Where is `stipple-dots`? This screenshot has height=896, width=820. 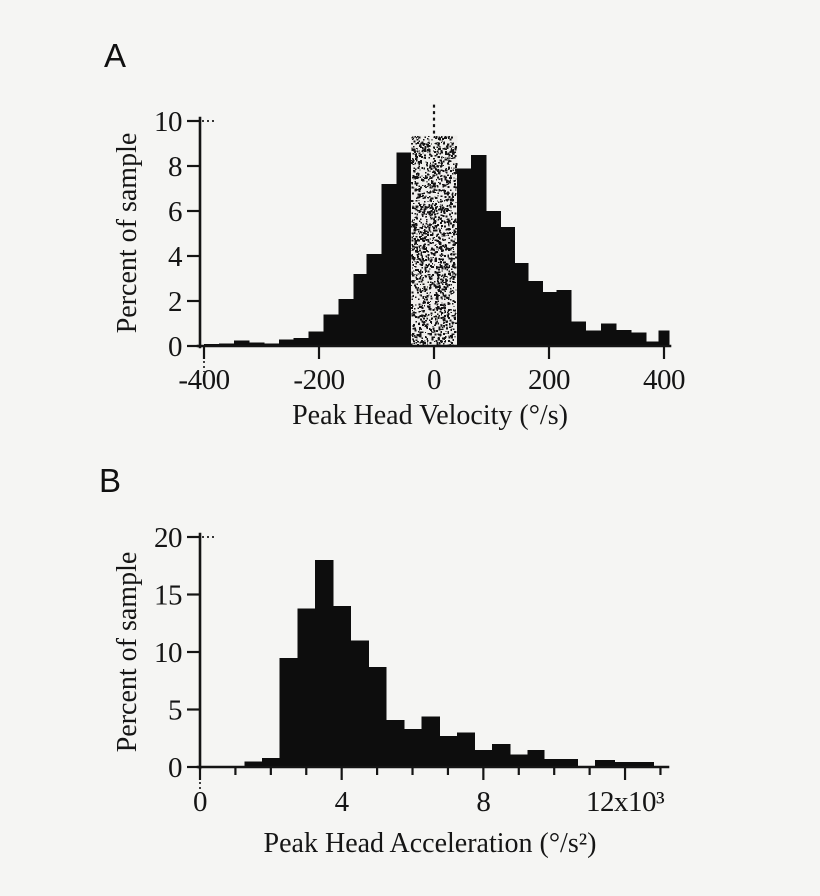 stipple-dots is located at coordinates (434, 241).